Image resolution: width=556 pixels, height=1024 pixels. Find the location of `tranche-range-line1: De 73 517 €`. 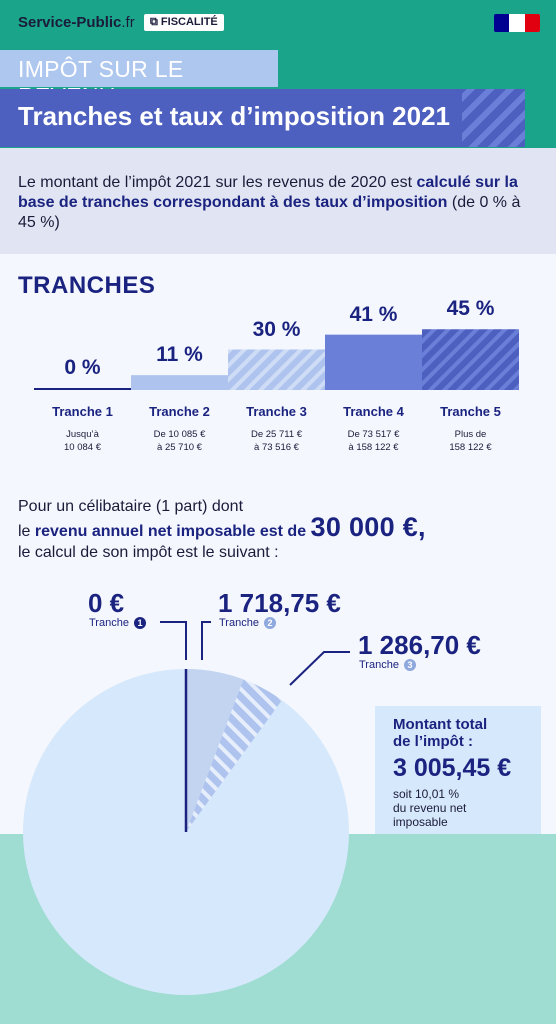

tranche-range-line1: De 73 517 € is located at coordinates (373, 434).